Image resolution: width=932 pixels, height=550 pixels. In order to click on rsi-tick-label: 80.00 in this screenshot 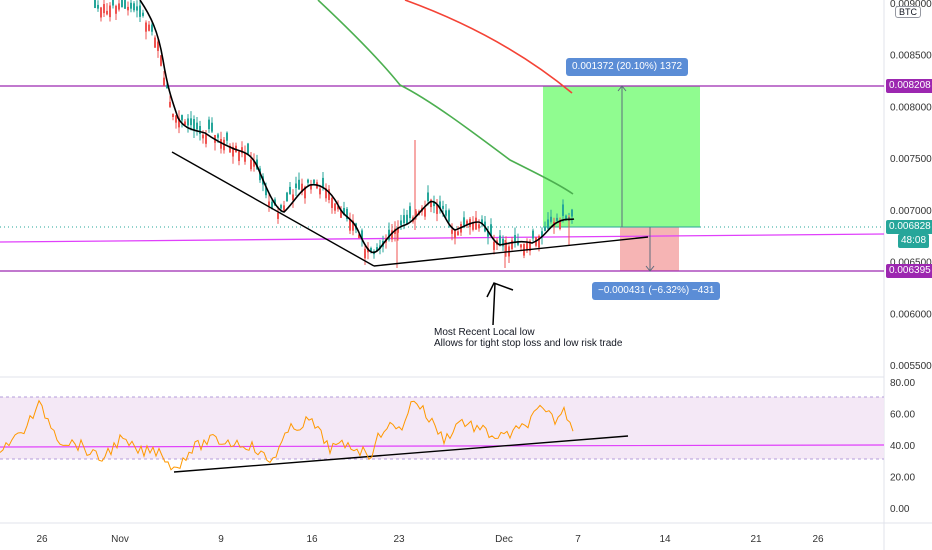, I will do `click(902, 383)`.